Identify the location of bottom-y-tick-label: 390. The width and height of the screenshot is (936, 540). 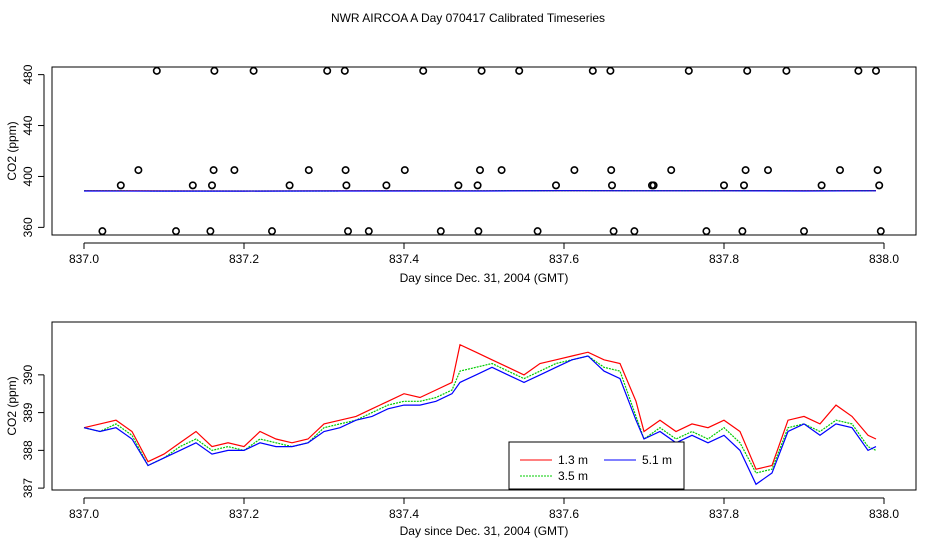
(28, 375).